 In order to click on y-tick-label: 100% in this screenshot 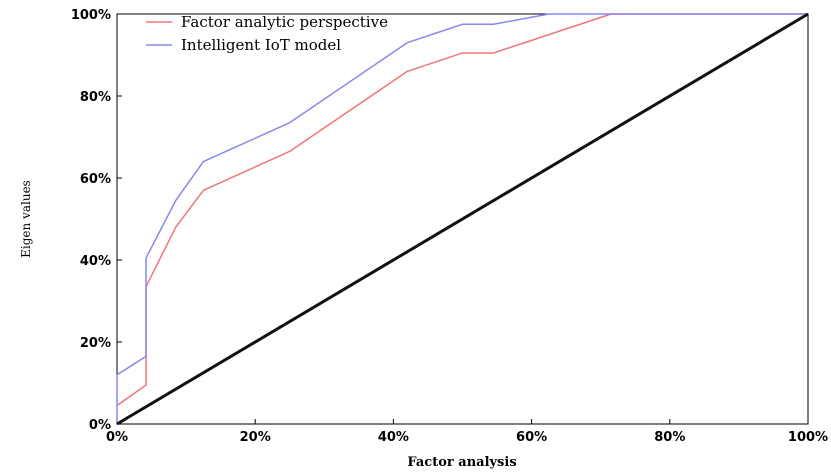, I will do `click(91, 15)`.